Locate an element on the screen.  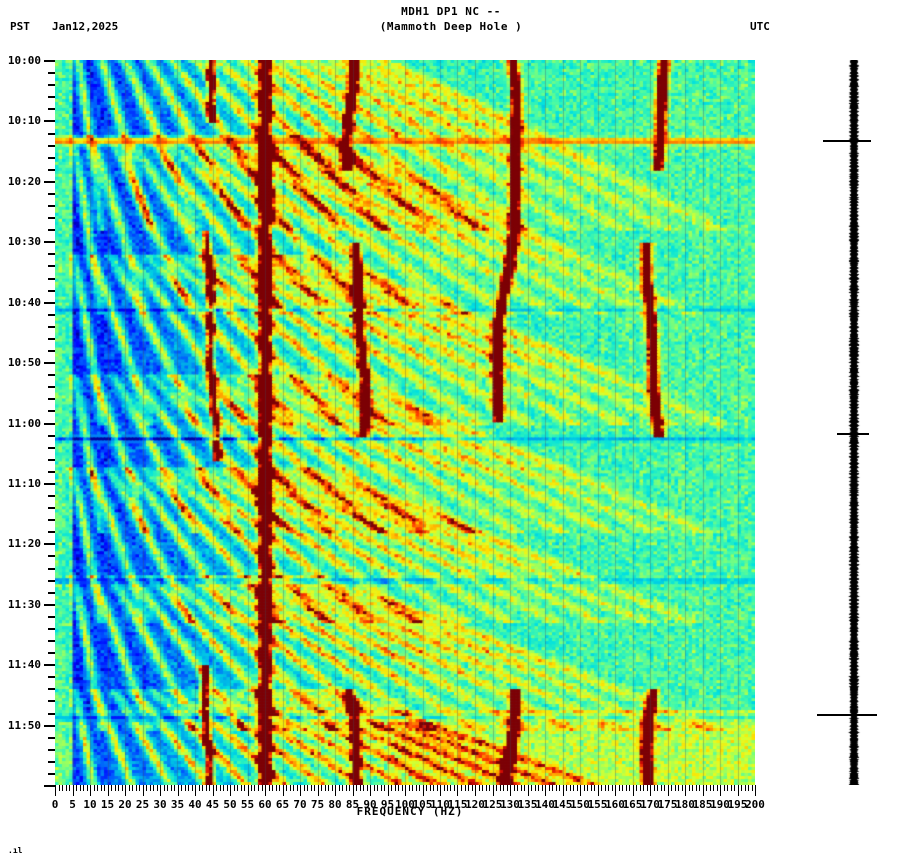
time-tick-label-pst: 10:10 is located at coordinates (24, 120).